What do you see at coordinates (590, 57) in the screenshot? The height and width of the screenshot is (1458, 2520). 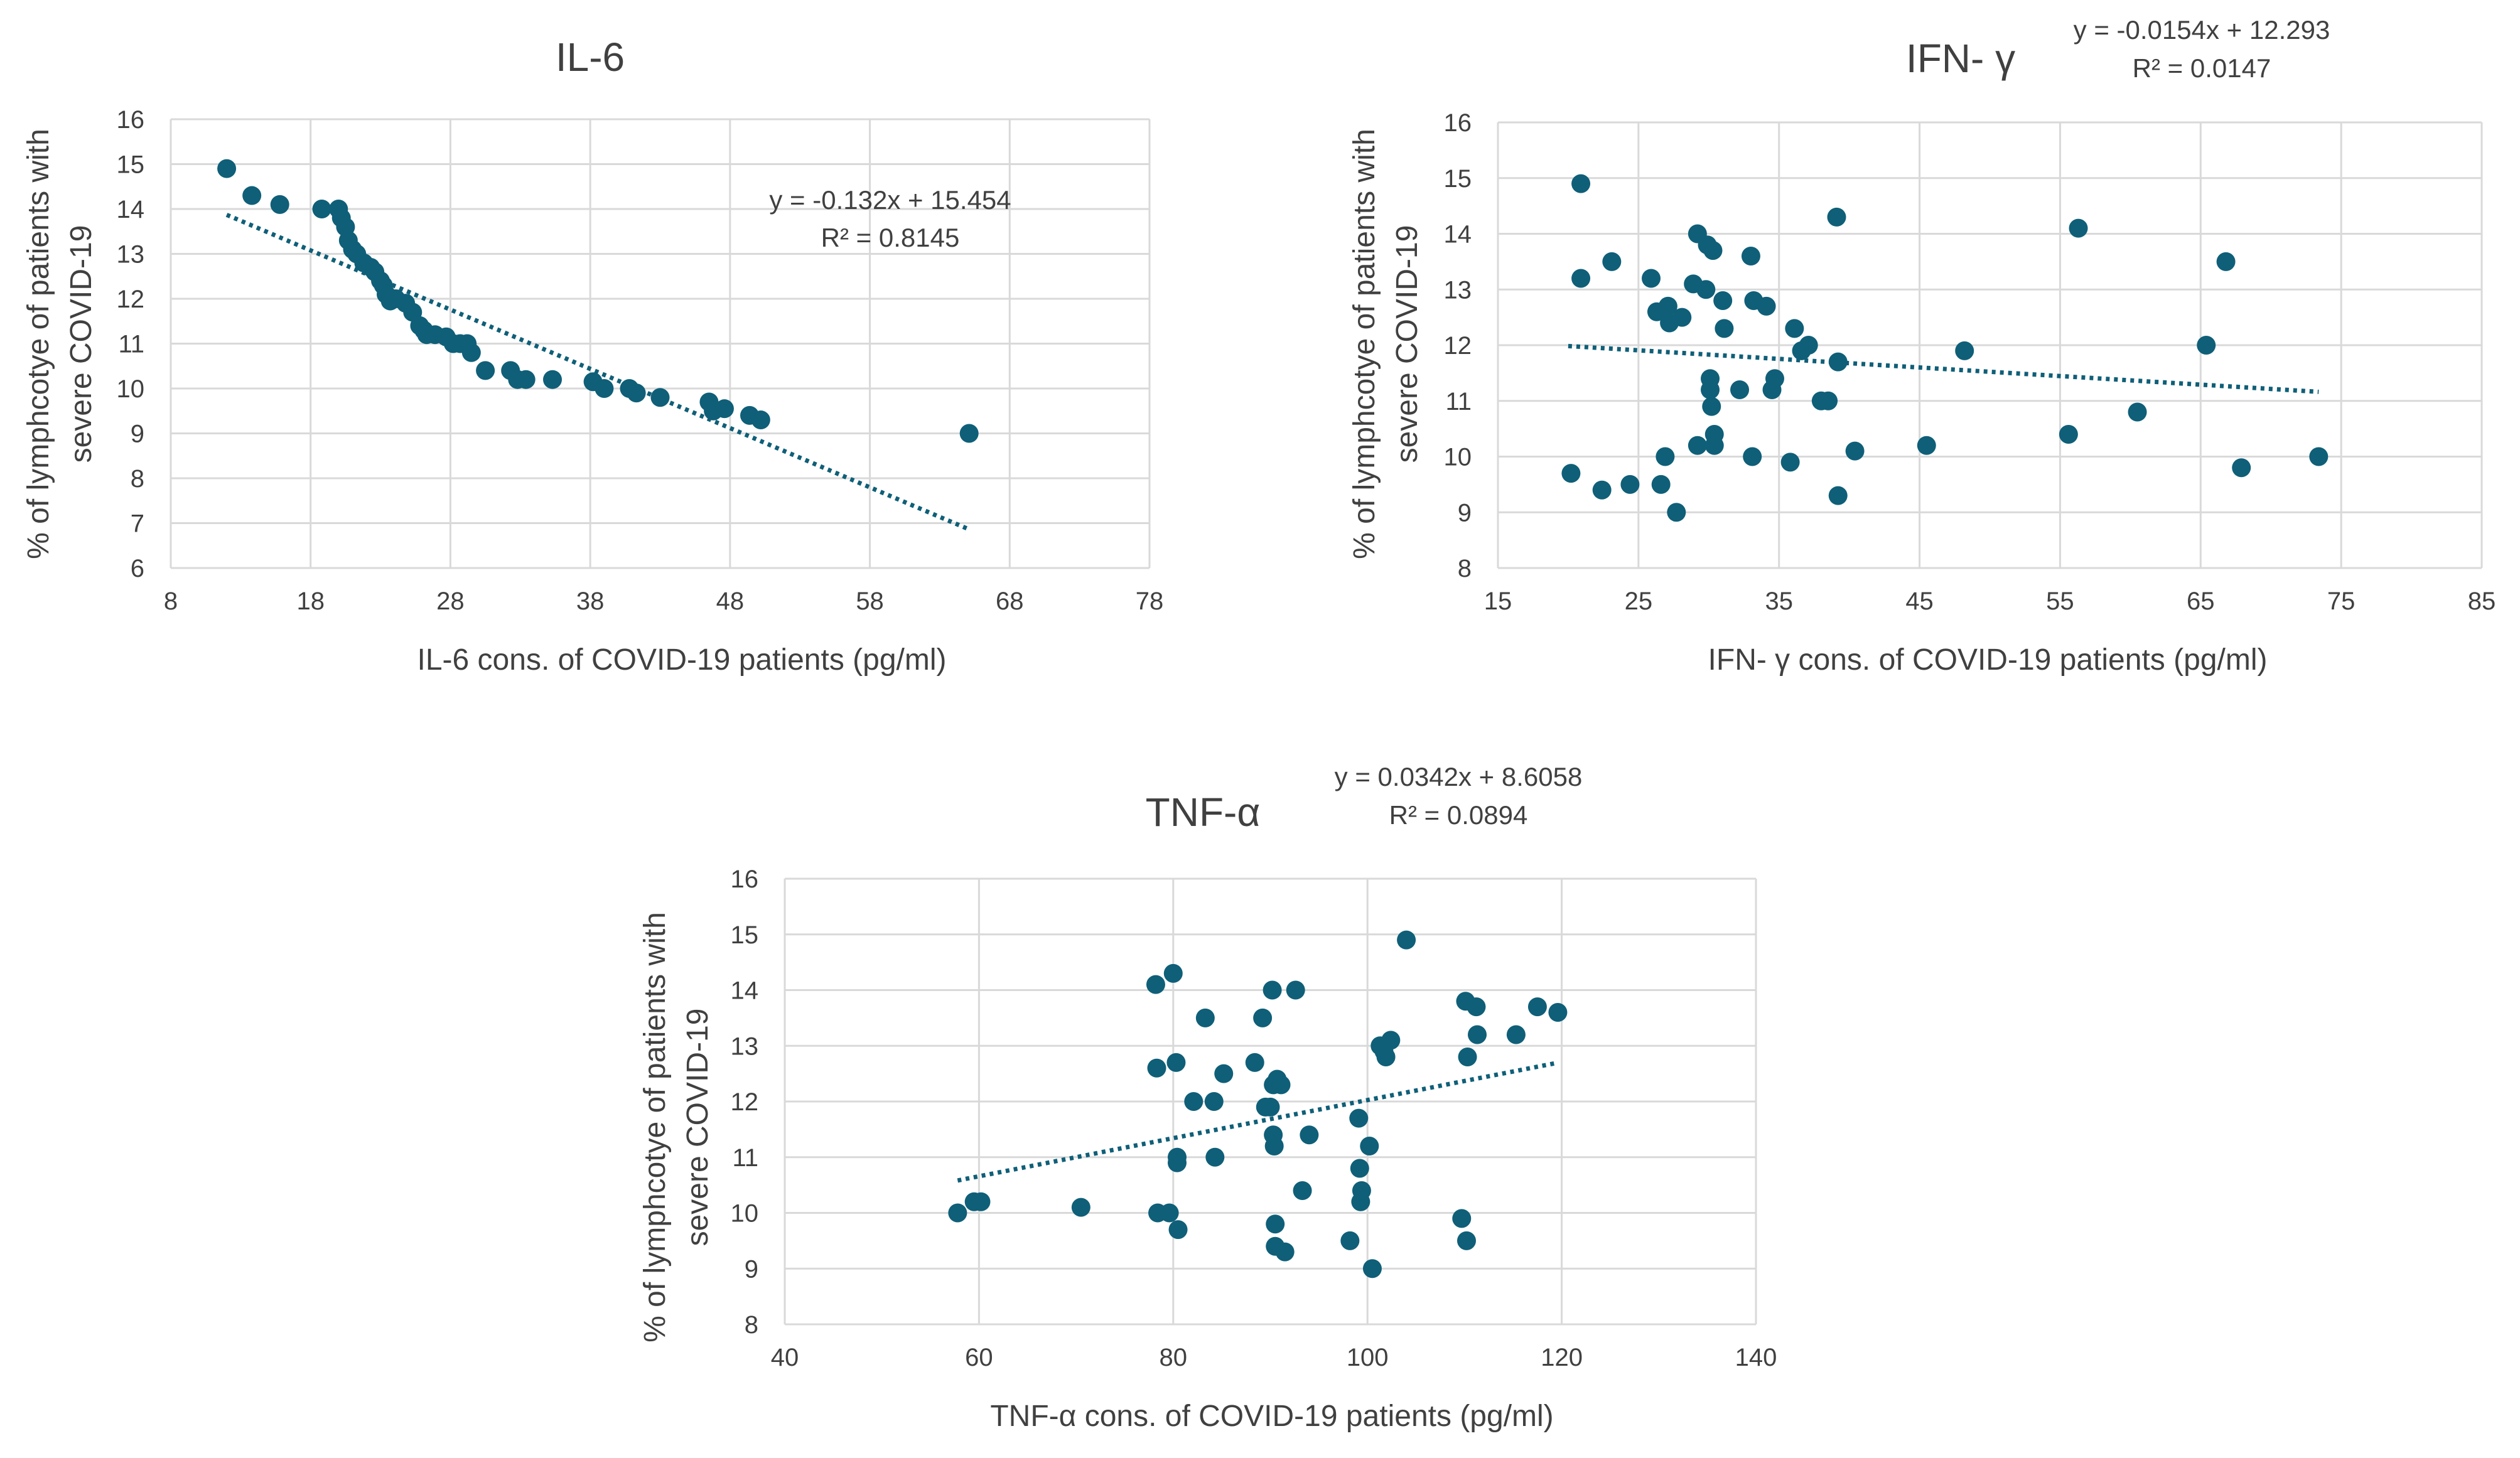 I see `chart-title: IL-6` at bounding box center [590, 57].